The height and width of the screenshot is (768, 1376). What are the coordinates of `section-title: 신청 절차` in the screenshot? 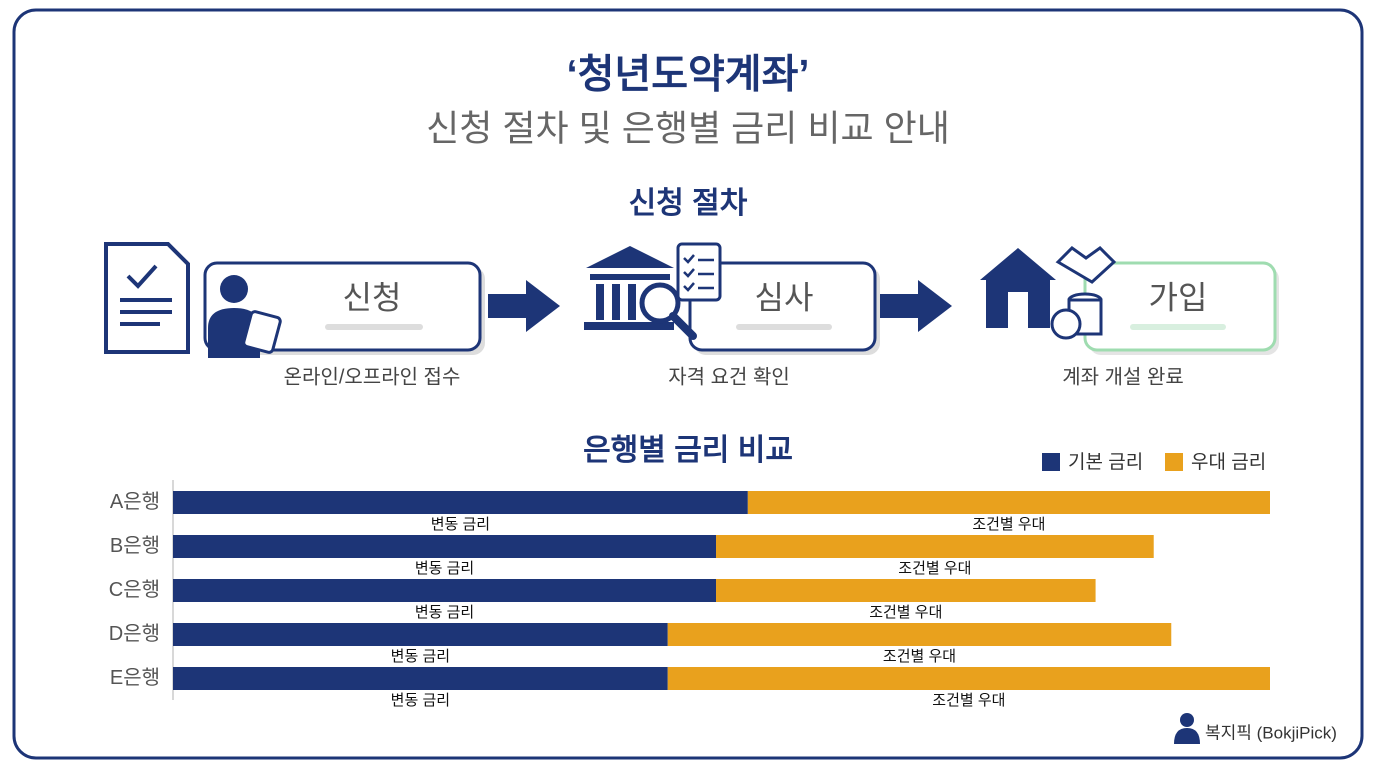 It's located at (688, 203).